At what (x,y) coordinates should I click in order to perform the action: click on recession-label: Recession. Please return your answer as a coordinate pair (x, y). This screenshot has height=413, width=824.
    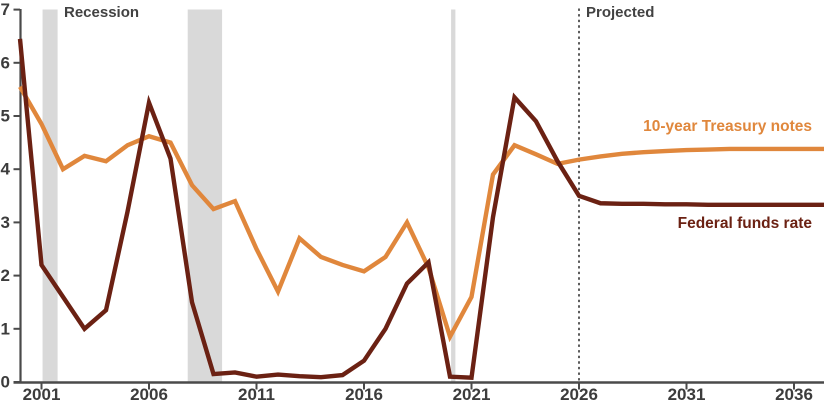
    Looking at the image, I should click on (102, 12).